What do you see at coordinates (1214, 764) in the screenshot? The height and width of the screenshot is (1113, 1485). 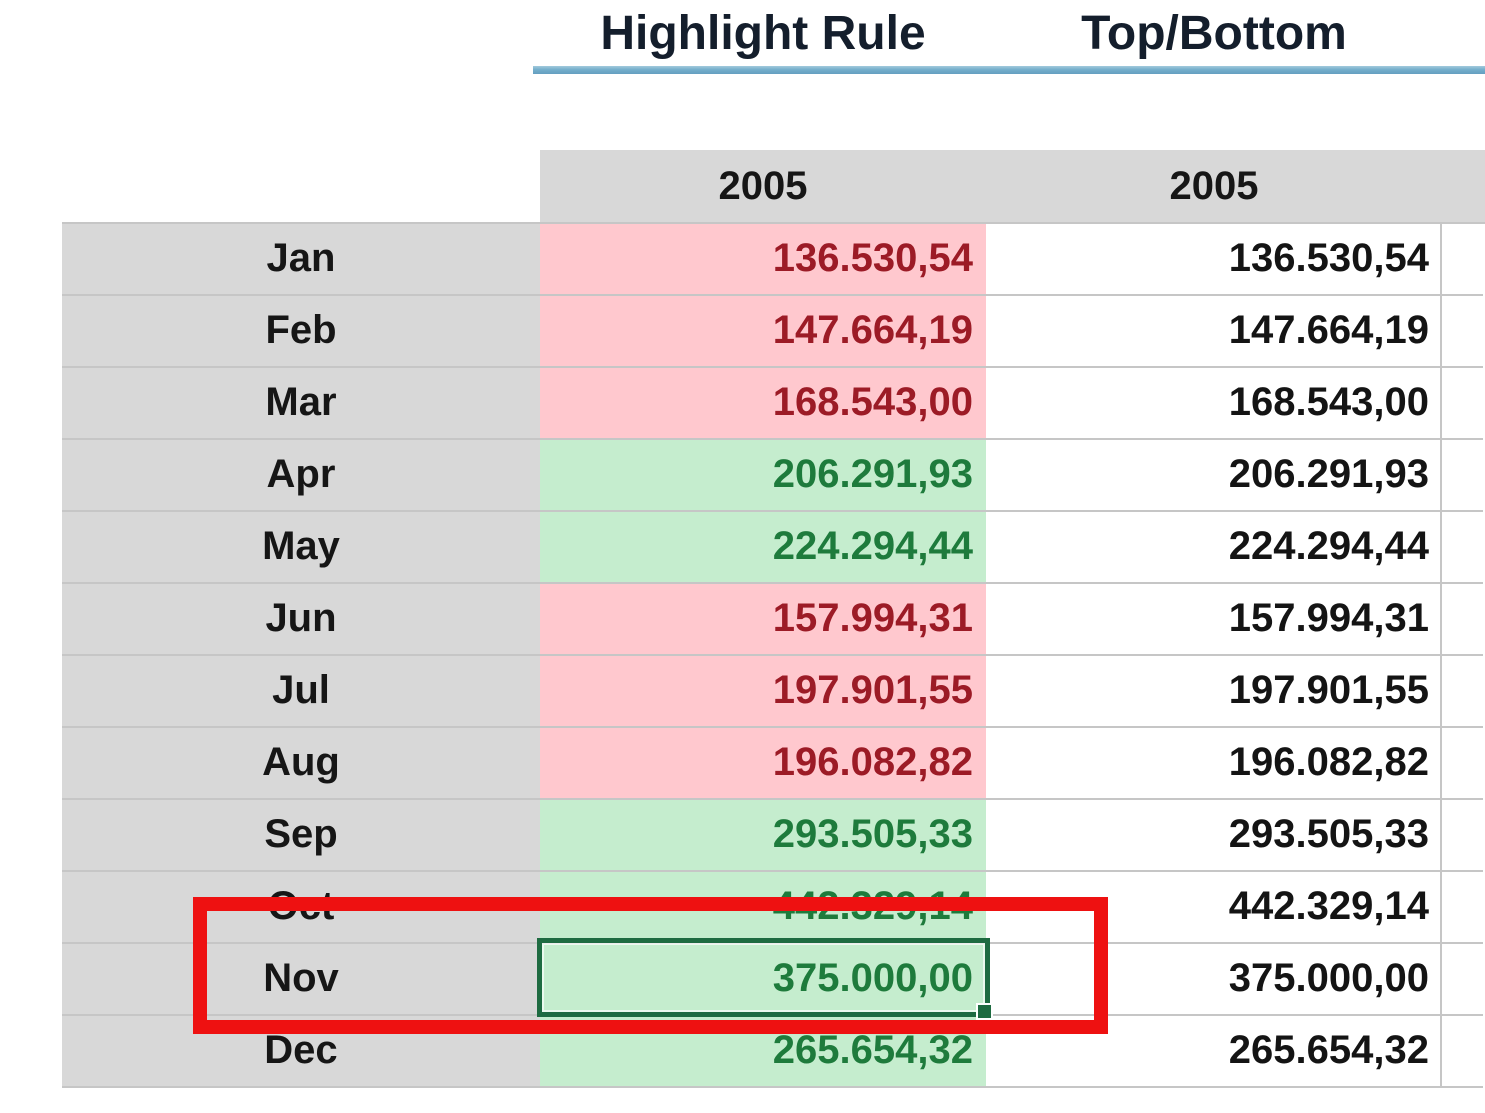 I see `top-bottom-cell: 196.082,82` at bounding box center [1214, 764].